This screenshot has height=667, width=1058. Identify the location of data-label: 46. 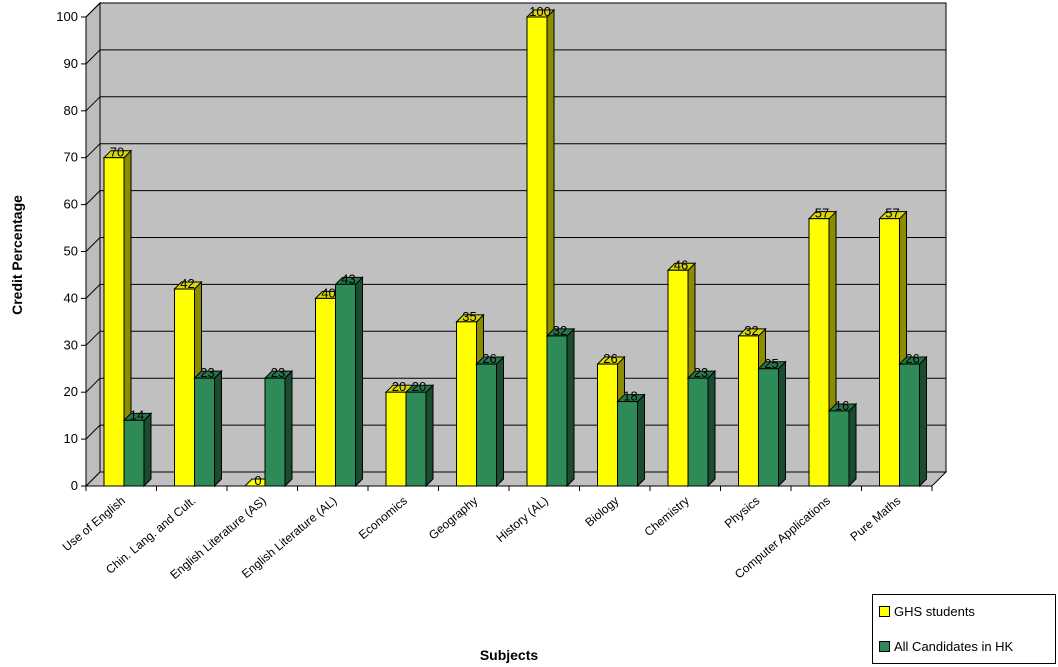
(681, 264).